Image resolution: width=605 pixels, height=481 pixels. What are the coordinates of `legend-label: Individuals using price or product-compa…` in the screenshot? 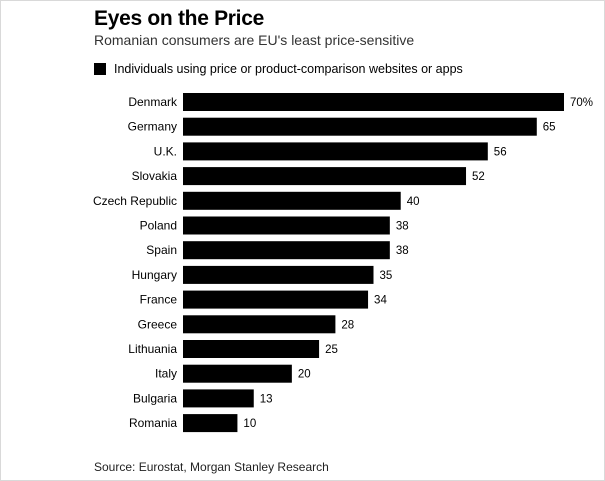 It's located at (288, 69).